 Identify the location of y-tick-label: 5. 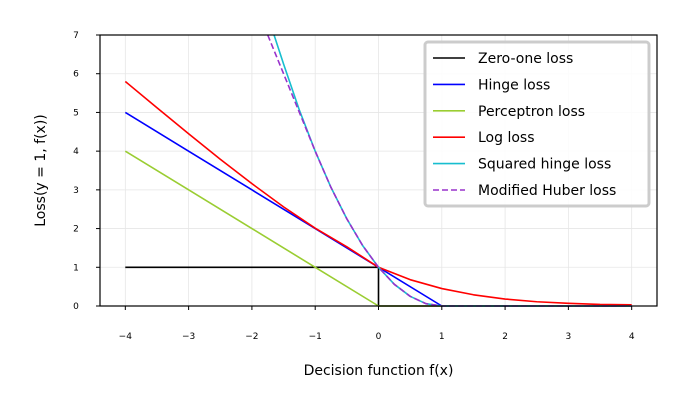
(76, 113).